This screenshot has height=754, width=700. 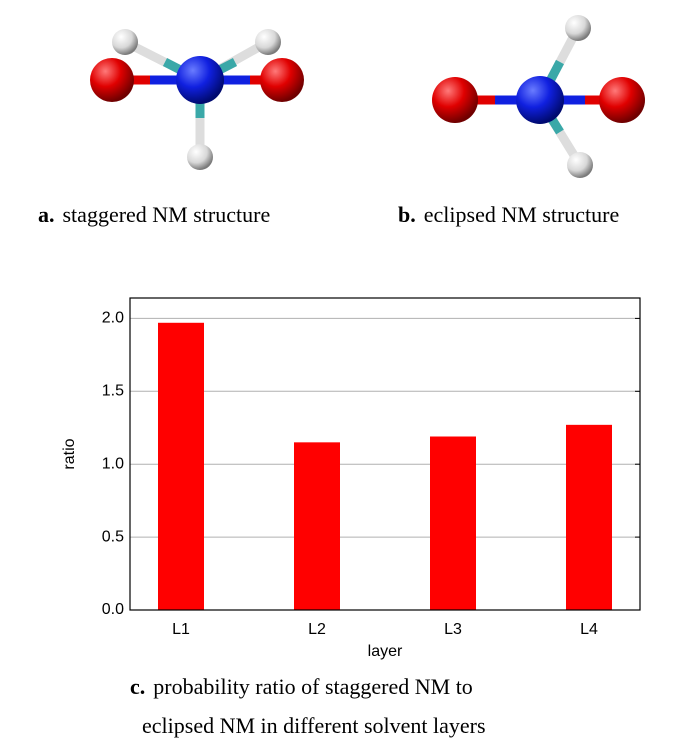 What do you see at coordinates (522, 214) in the screenshot?
I see `caption-text: eclipsed NM structure` at bounding box center [522, 214].